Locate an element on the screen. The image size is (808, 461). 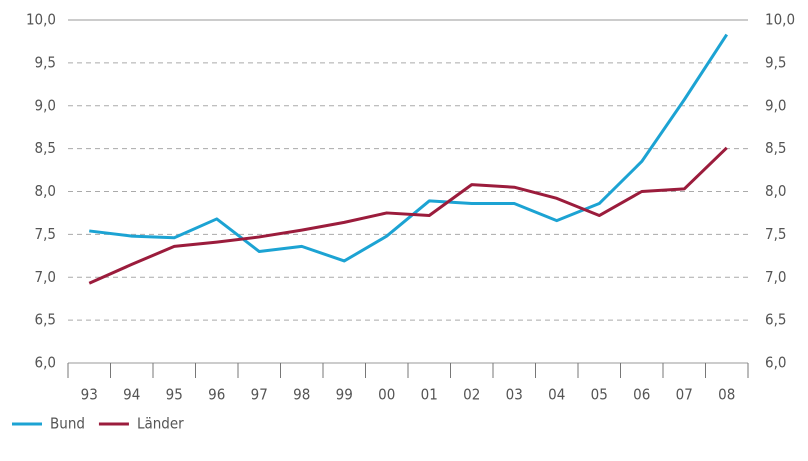
x-tick-label: 03 is located at coordinates (514, 395).